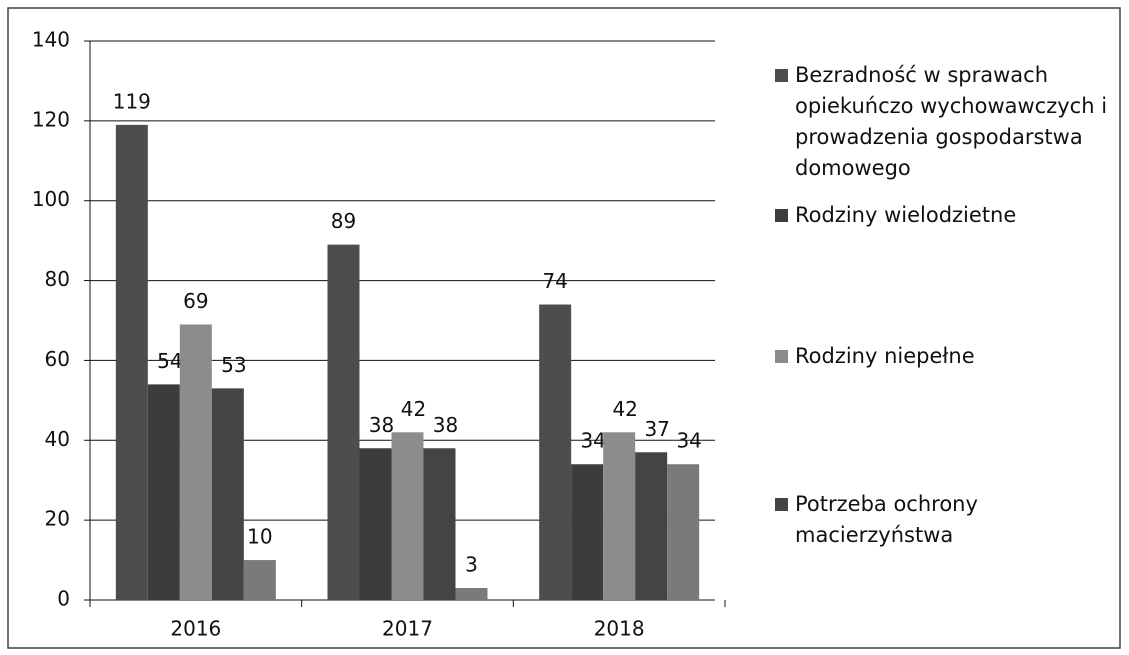  What do you see at coordinates (57, 279) in the screenshot?
I see `y-tick-label: 80` at bounding box center [57, 279].